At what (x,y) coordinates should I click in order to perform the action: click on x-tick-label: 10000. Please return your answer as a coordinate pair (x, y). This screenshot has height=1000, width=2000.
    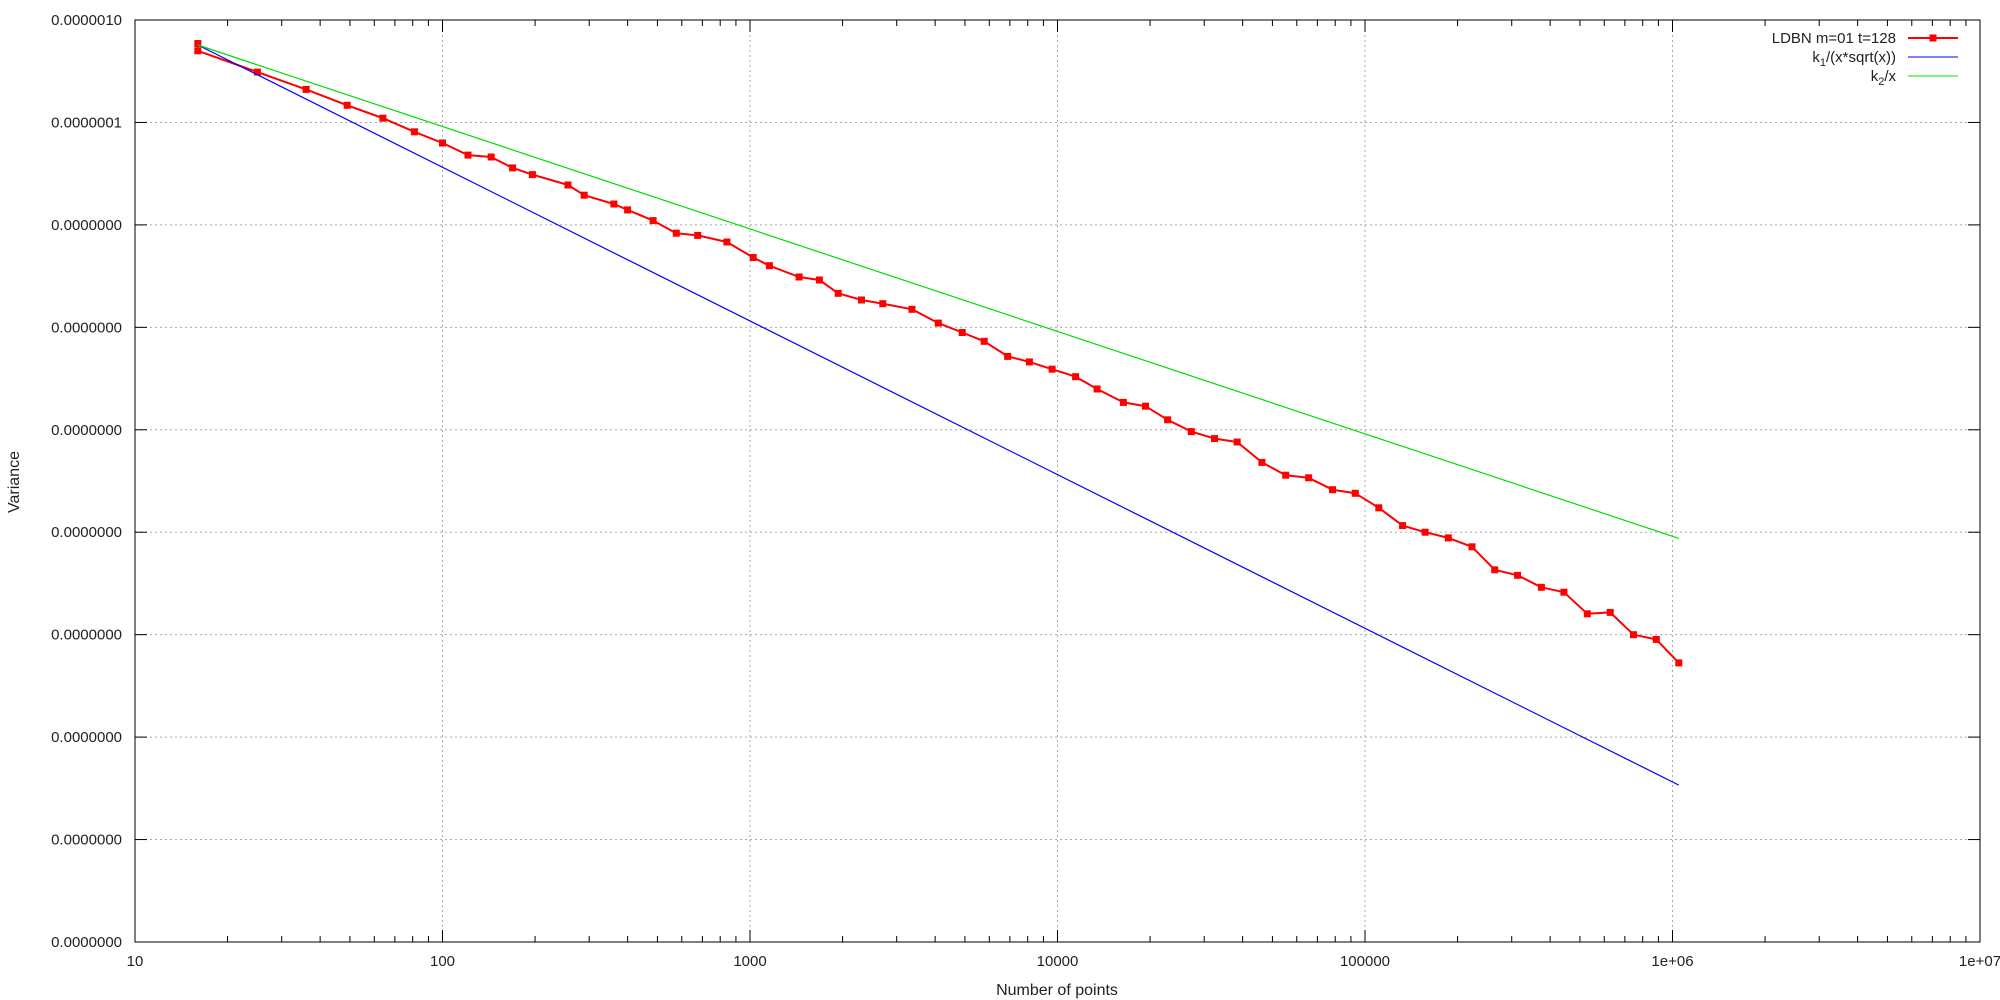
    Looking at the image, I should click on (1058, 961).